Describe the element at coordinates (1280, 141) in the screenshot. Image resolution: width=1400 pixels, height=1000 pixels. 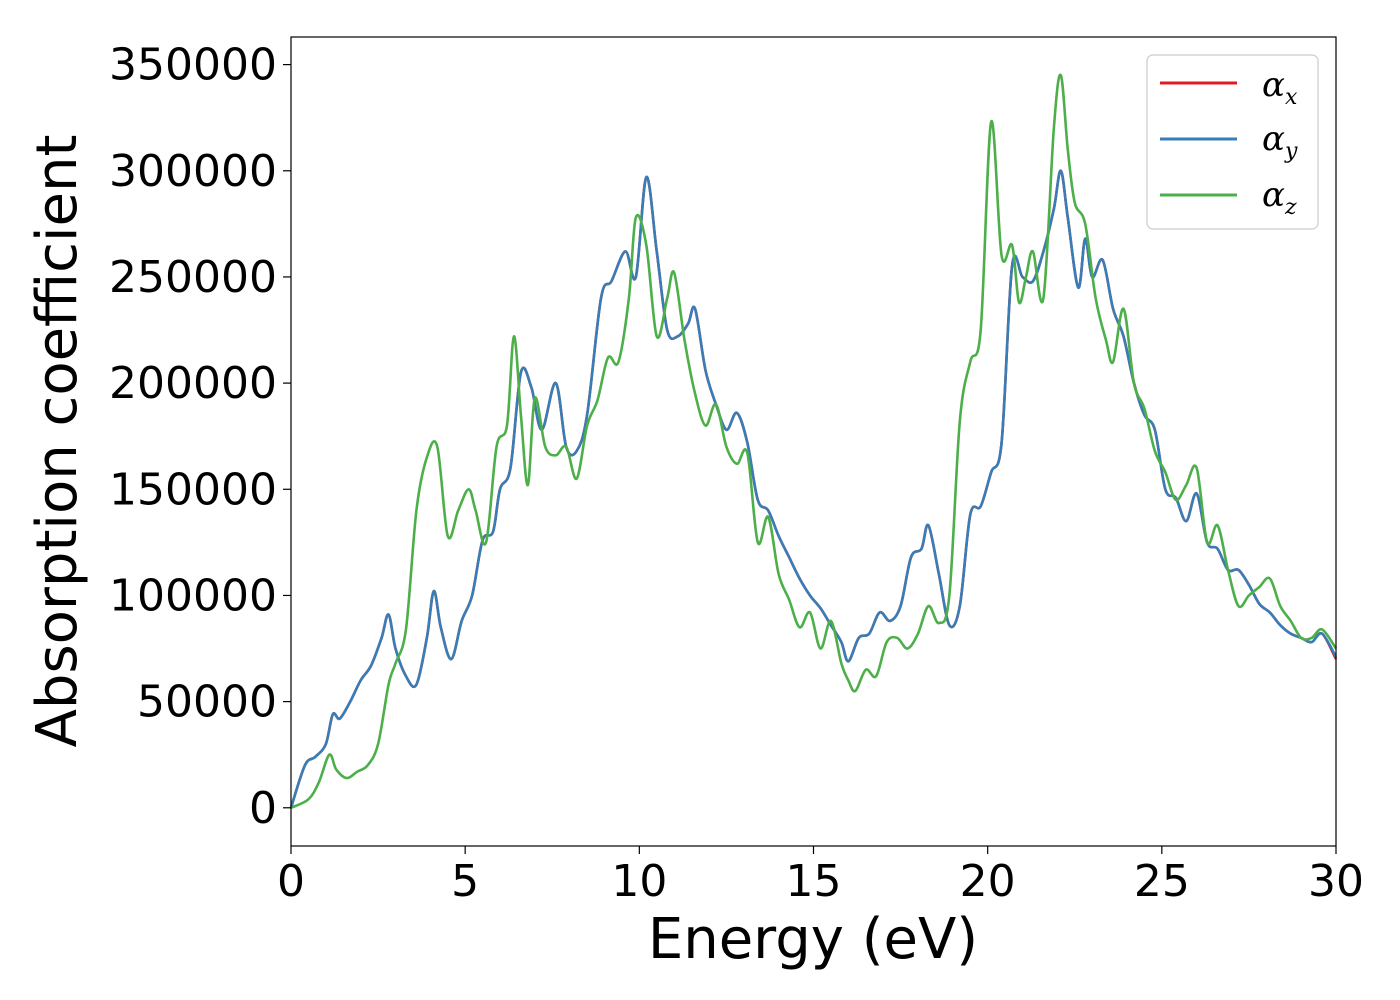
I see `legend-label-alpha-y: αy` at that location.